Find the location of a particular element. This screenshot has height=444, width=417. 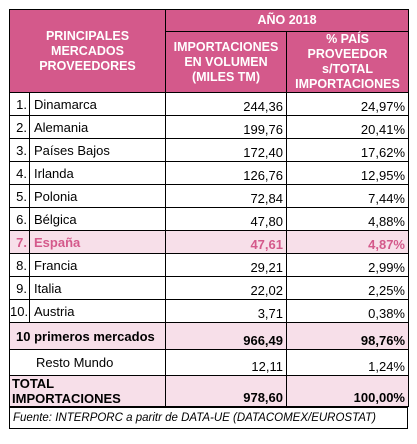

top10-share: 98,76% is located at coordinates (347, 336).